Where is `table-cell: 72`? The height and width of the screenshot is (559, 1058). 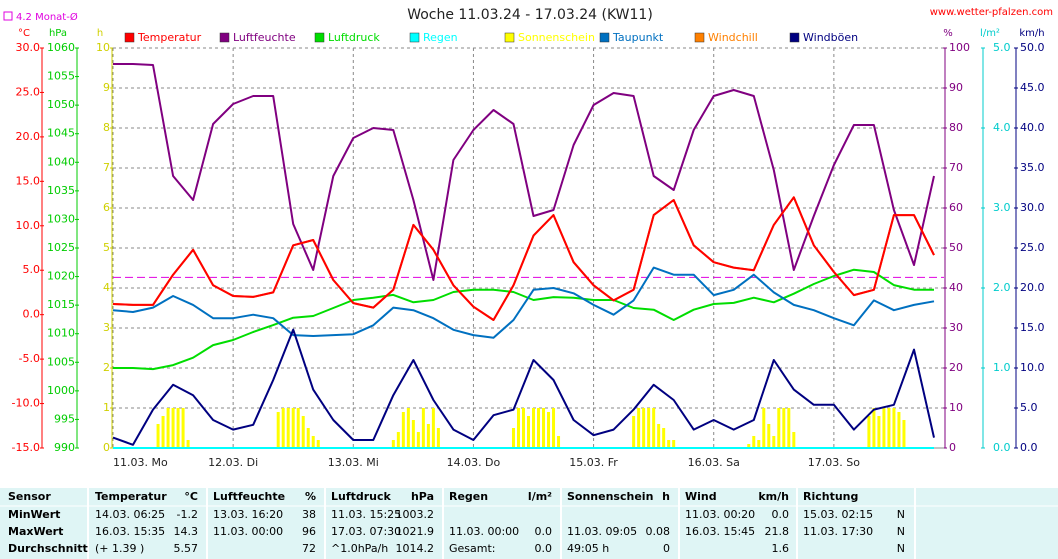 table-cell: 72 is located at coordinates (309, 548).